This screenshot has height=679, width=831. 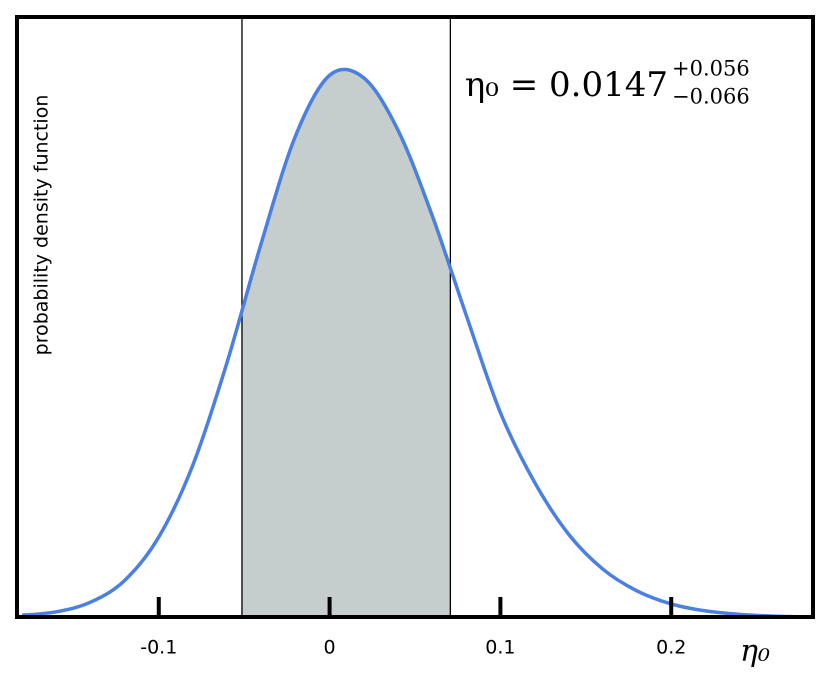 What do you see at coordinates (711, 69) in the screenshot?
I see `annotation-upper: +0.056` at bounding box center [711, 69].